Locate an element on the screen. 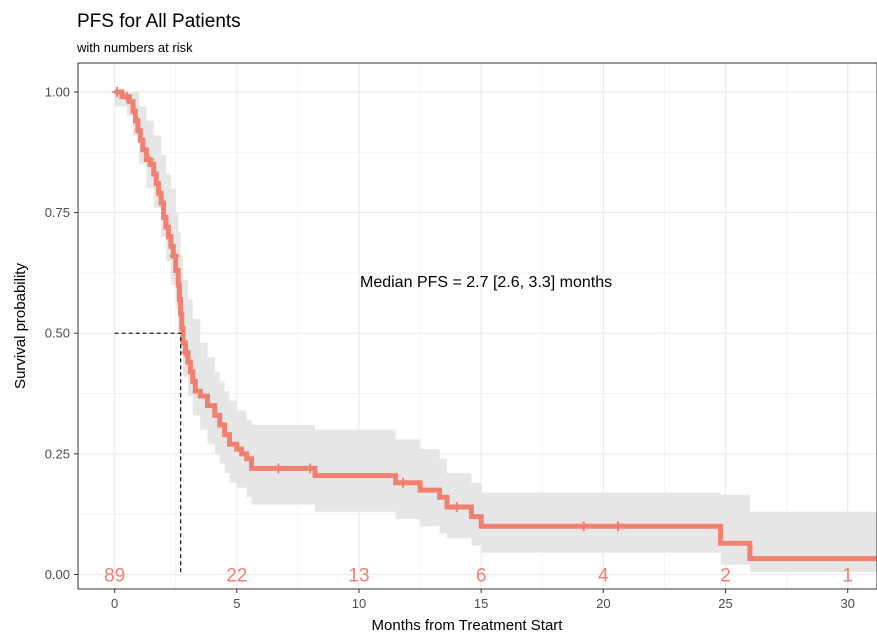 The image size is (877, 636). y-tick-label: 0.00 is located at coordinates (57, 574).